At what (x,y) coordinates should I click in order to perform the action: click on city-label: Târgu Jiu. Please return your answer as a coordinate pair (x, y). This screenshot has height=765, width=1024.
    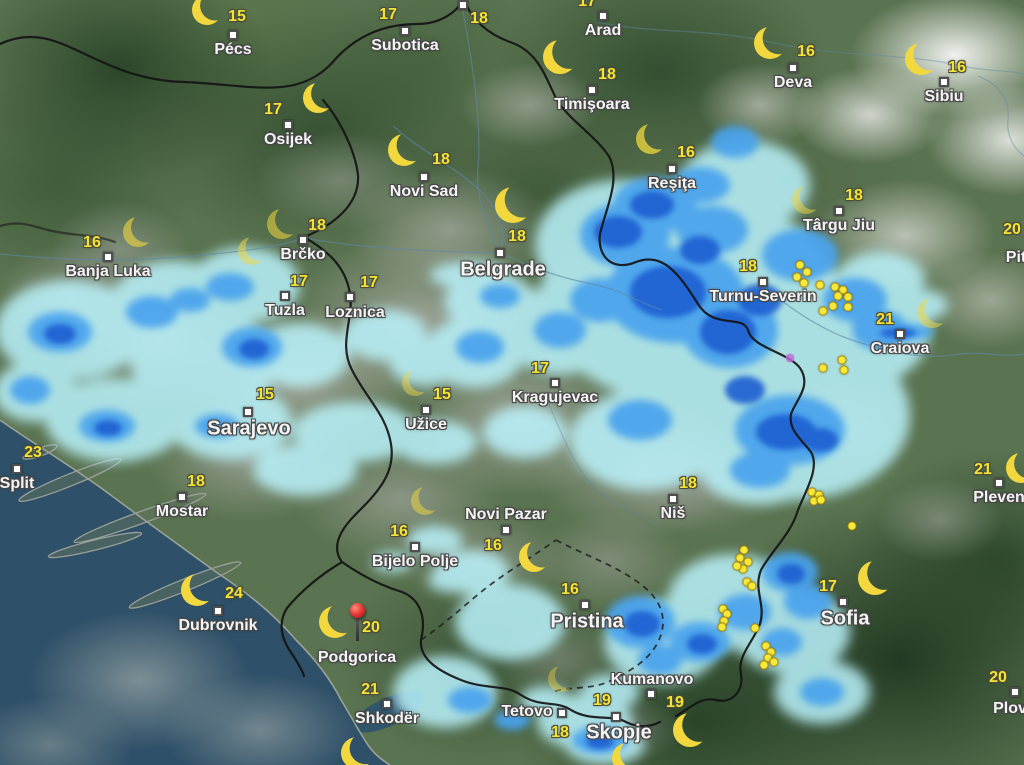
    Looking at the image, I should click on (839, 225).